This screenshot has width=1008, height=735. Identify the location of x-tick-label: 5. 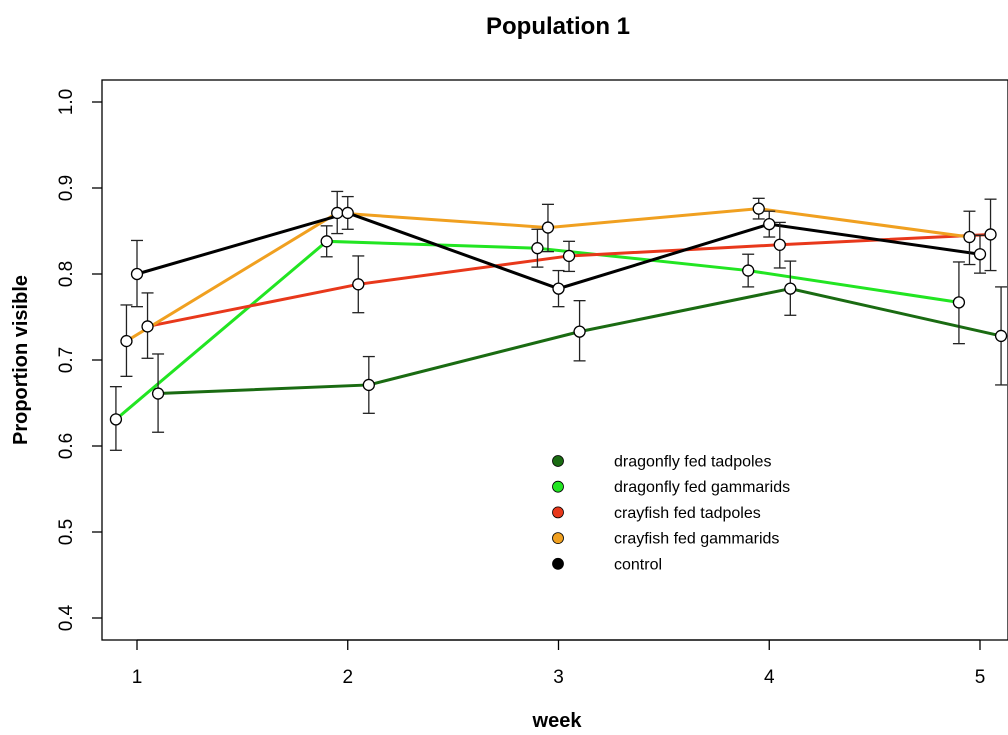
(980, 677).